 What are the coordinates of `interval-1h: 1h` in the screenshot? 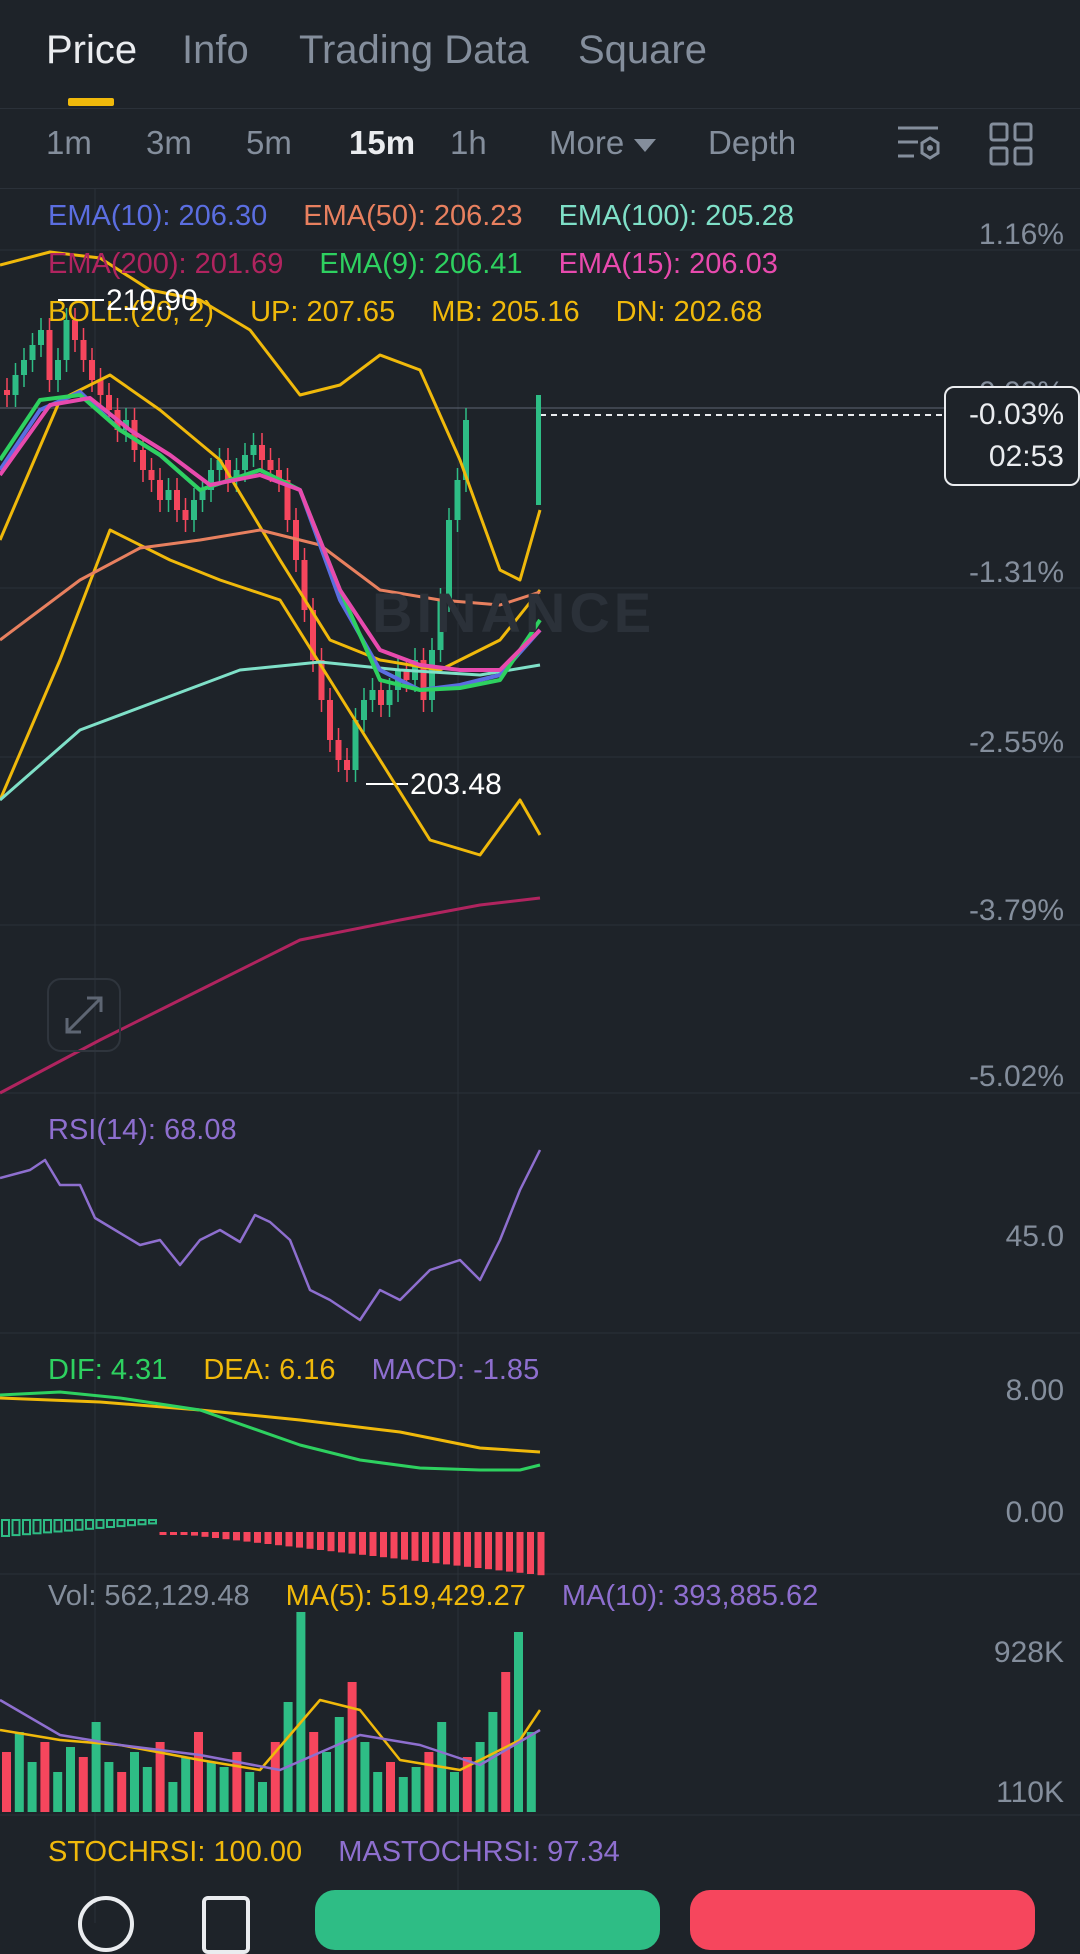 It's located at (468, 142).